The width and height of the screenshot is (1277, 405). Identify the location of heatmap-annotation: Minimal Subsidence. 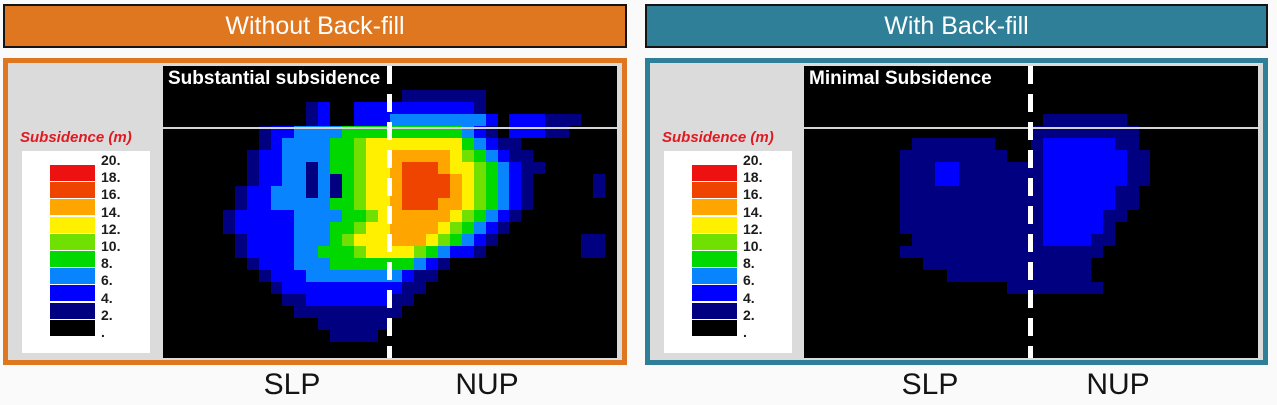
(900, 78).